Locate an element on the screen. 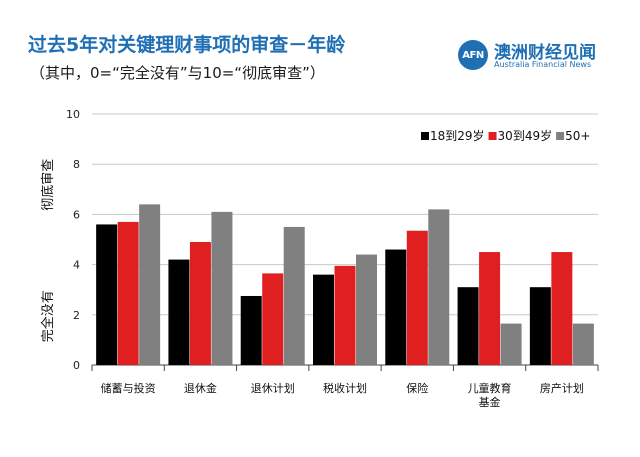  logo-mark: AFN is located at coordinates (473, 55).